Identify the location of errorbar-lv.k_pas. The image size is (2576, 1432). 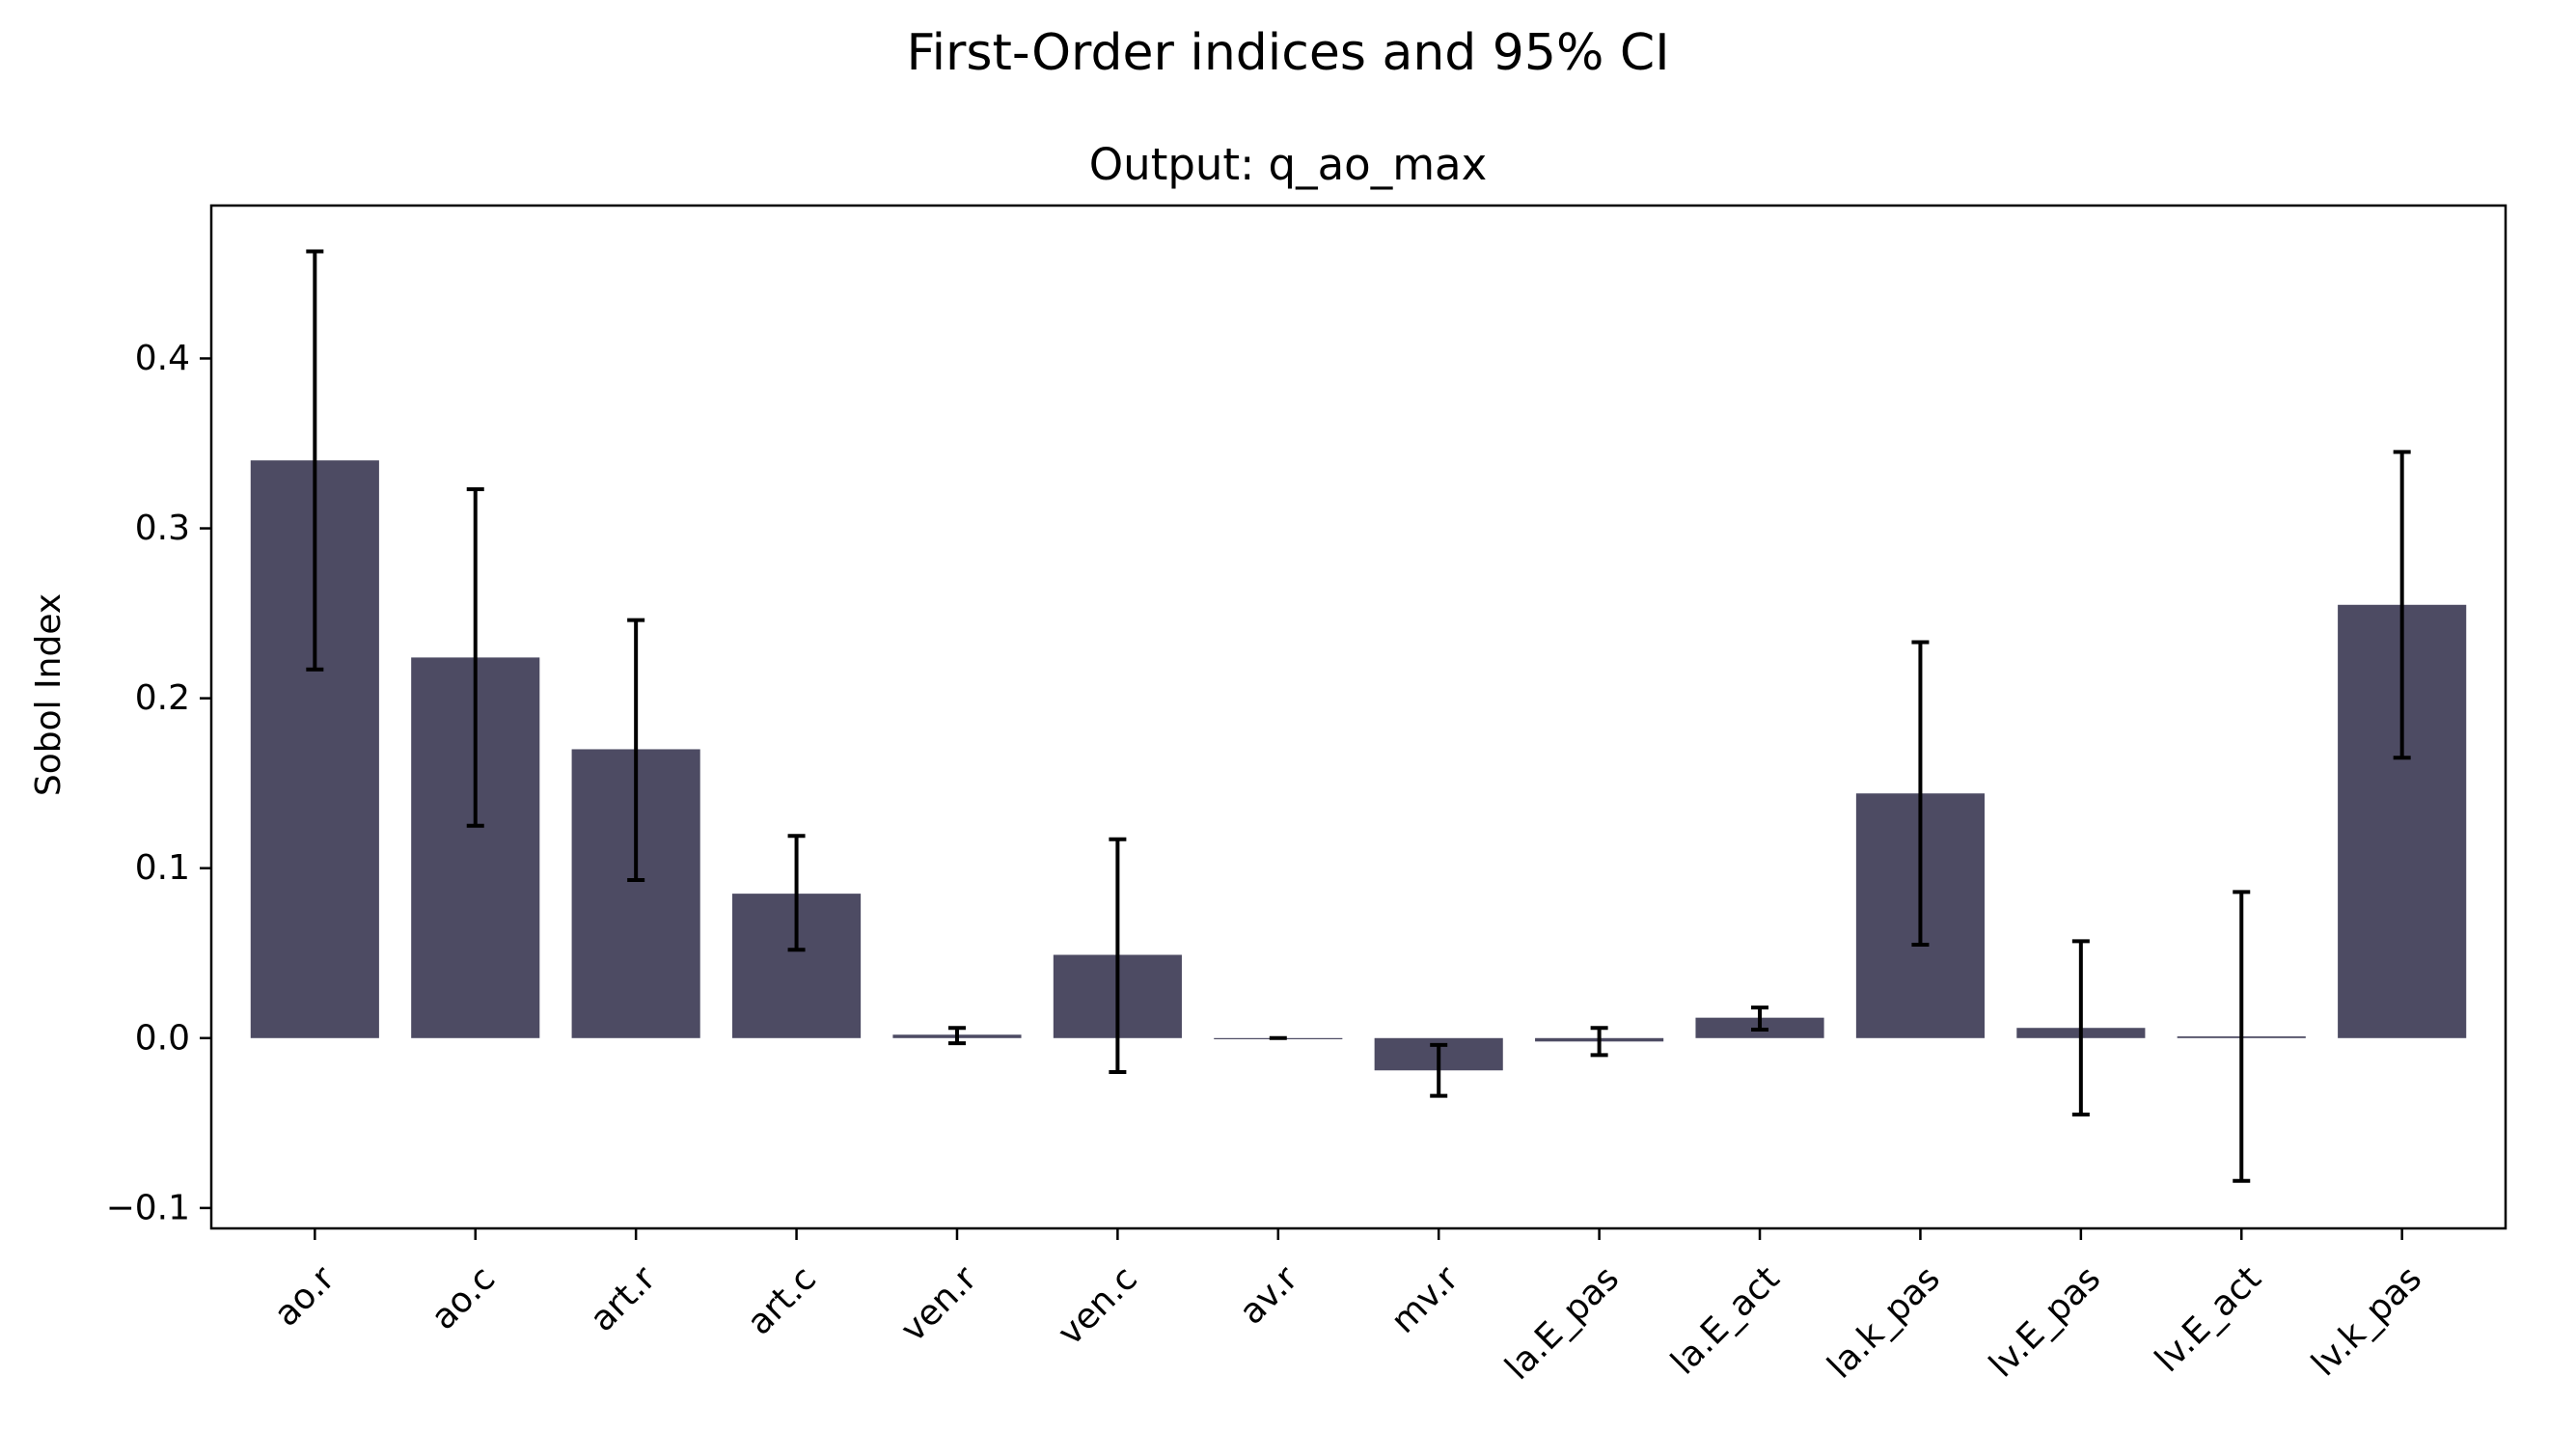
(2402, 605).